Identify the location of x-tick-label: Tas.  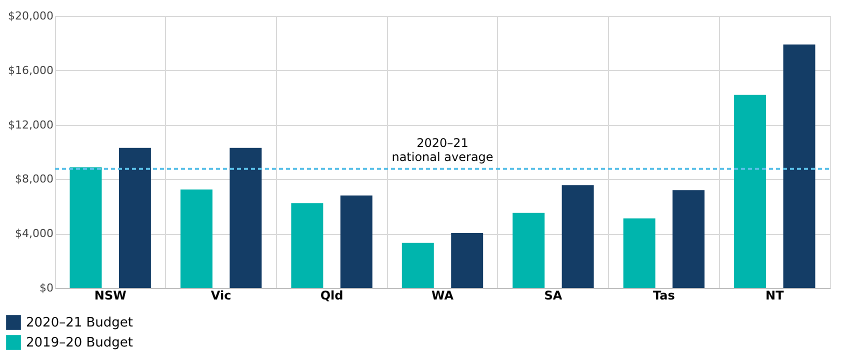
(663, 295).